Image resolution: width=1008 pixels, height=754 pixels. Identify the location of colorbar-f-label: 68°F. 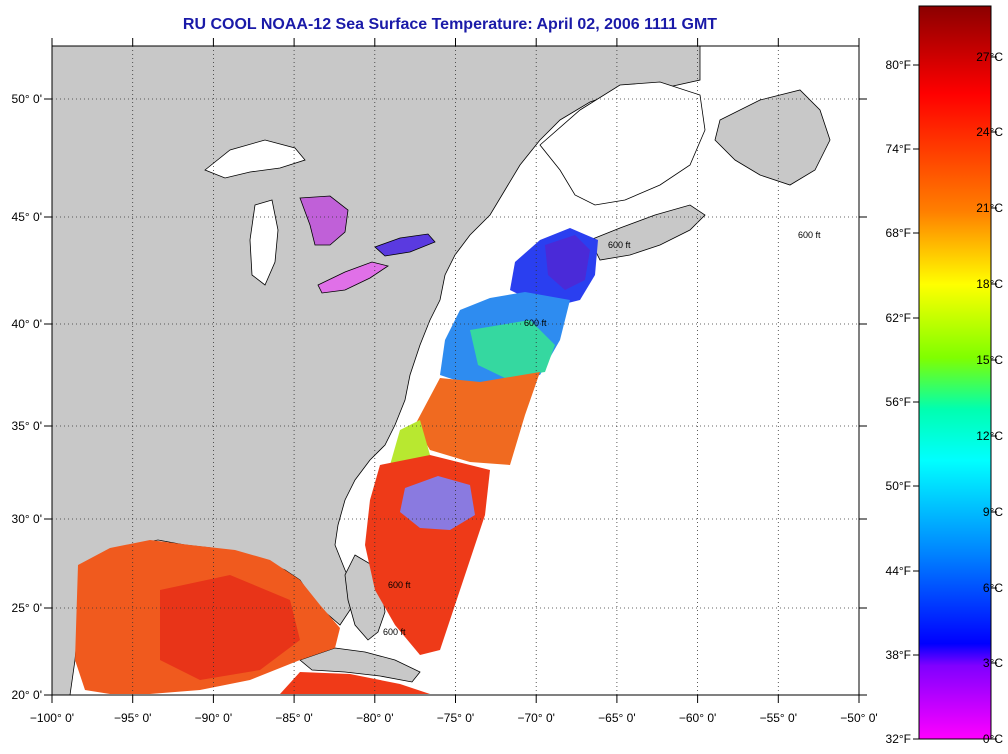
(898, 233).